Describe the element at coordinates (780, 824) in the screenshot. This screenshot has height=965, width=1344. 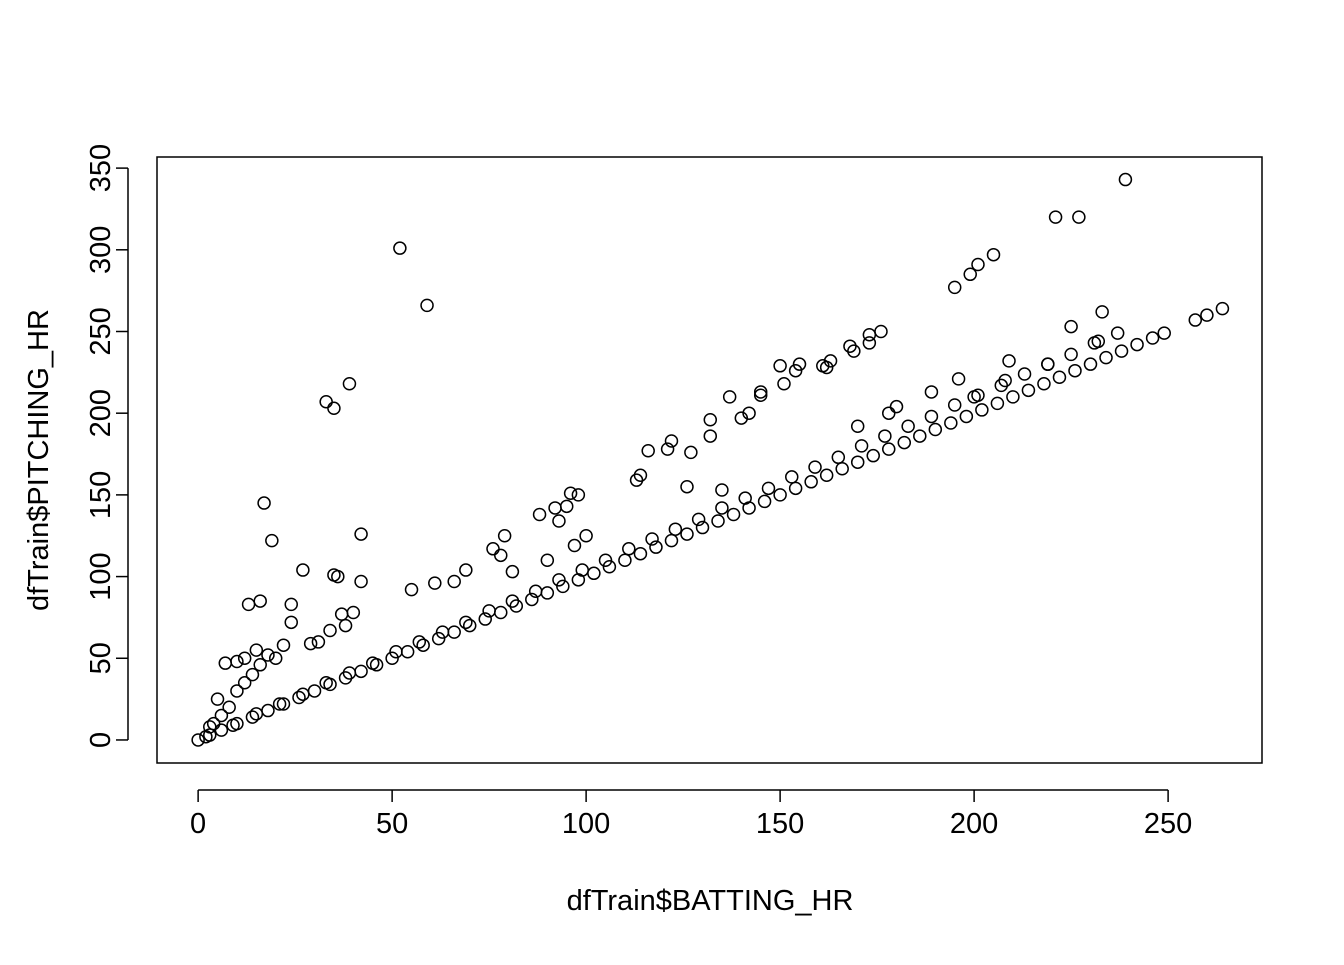
I see `x-tick-label: 150` at that location.